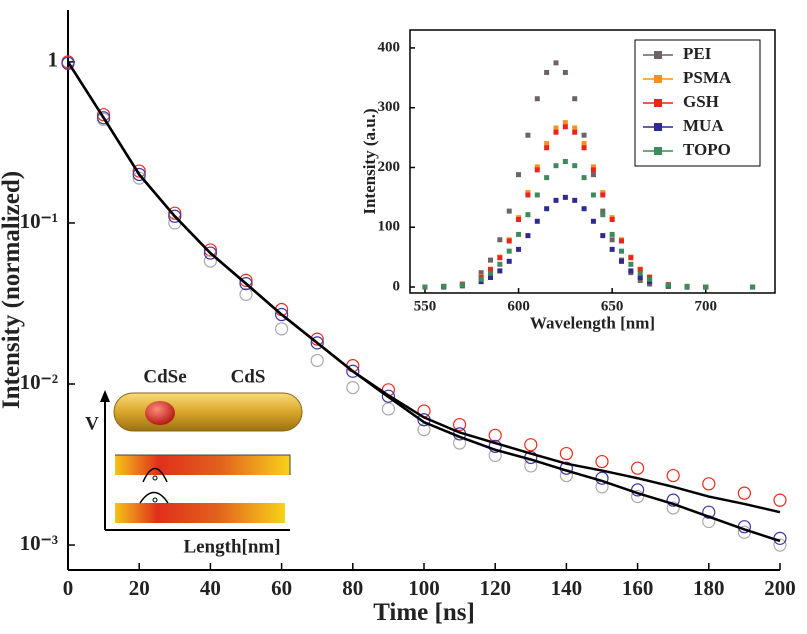 The image size is (807, 634). Describe the element at coordinates (518, 307) in the screenshot. I see `x-tick-label: 600` at that location.